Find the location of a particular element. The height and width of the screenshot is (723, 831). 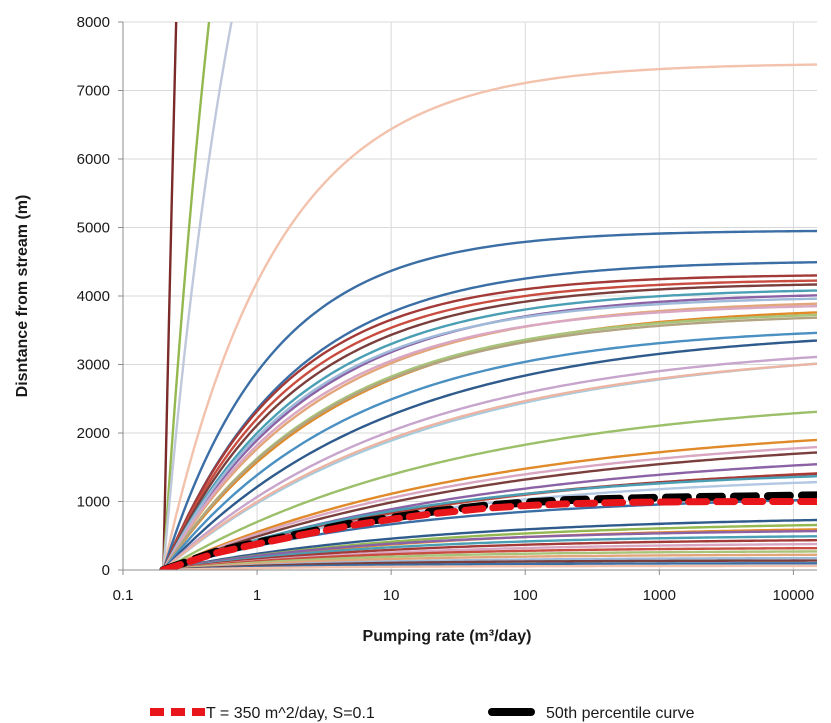

legend-label-t350: T = 350 m^2/day, S=0.1 is located at coordinates (290, 713).